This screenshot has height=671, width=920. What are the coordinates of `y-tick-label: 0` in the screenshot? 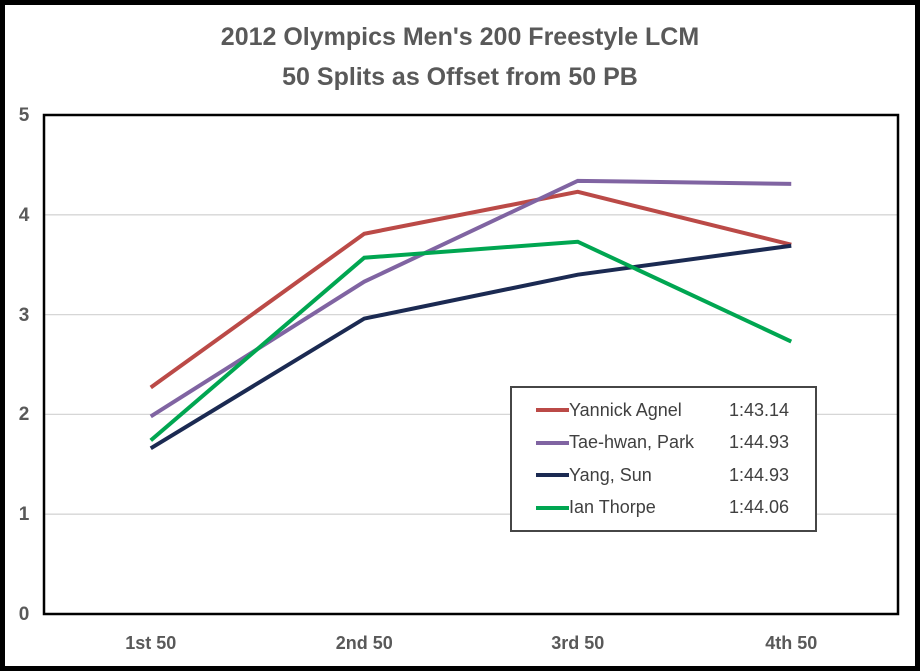 It's located at (24, 614).